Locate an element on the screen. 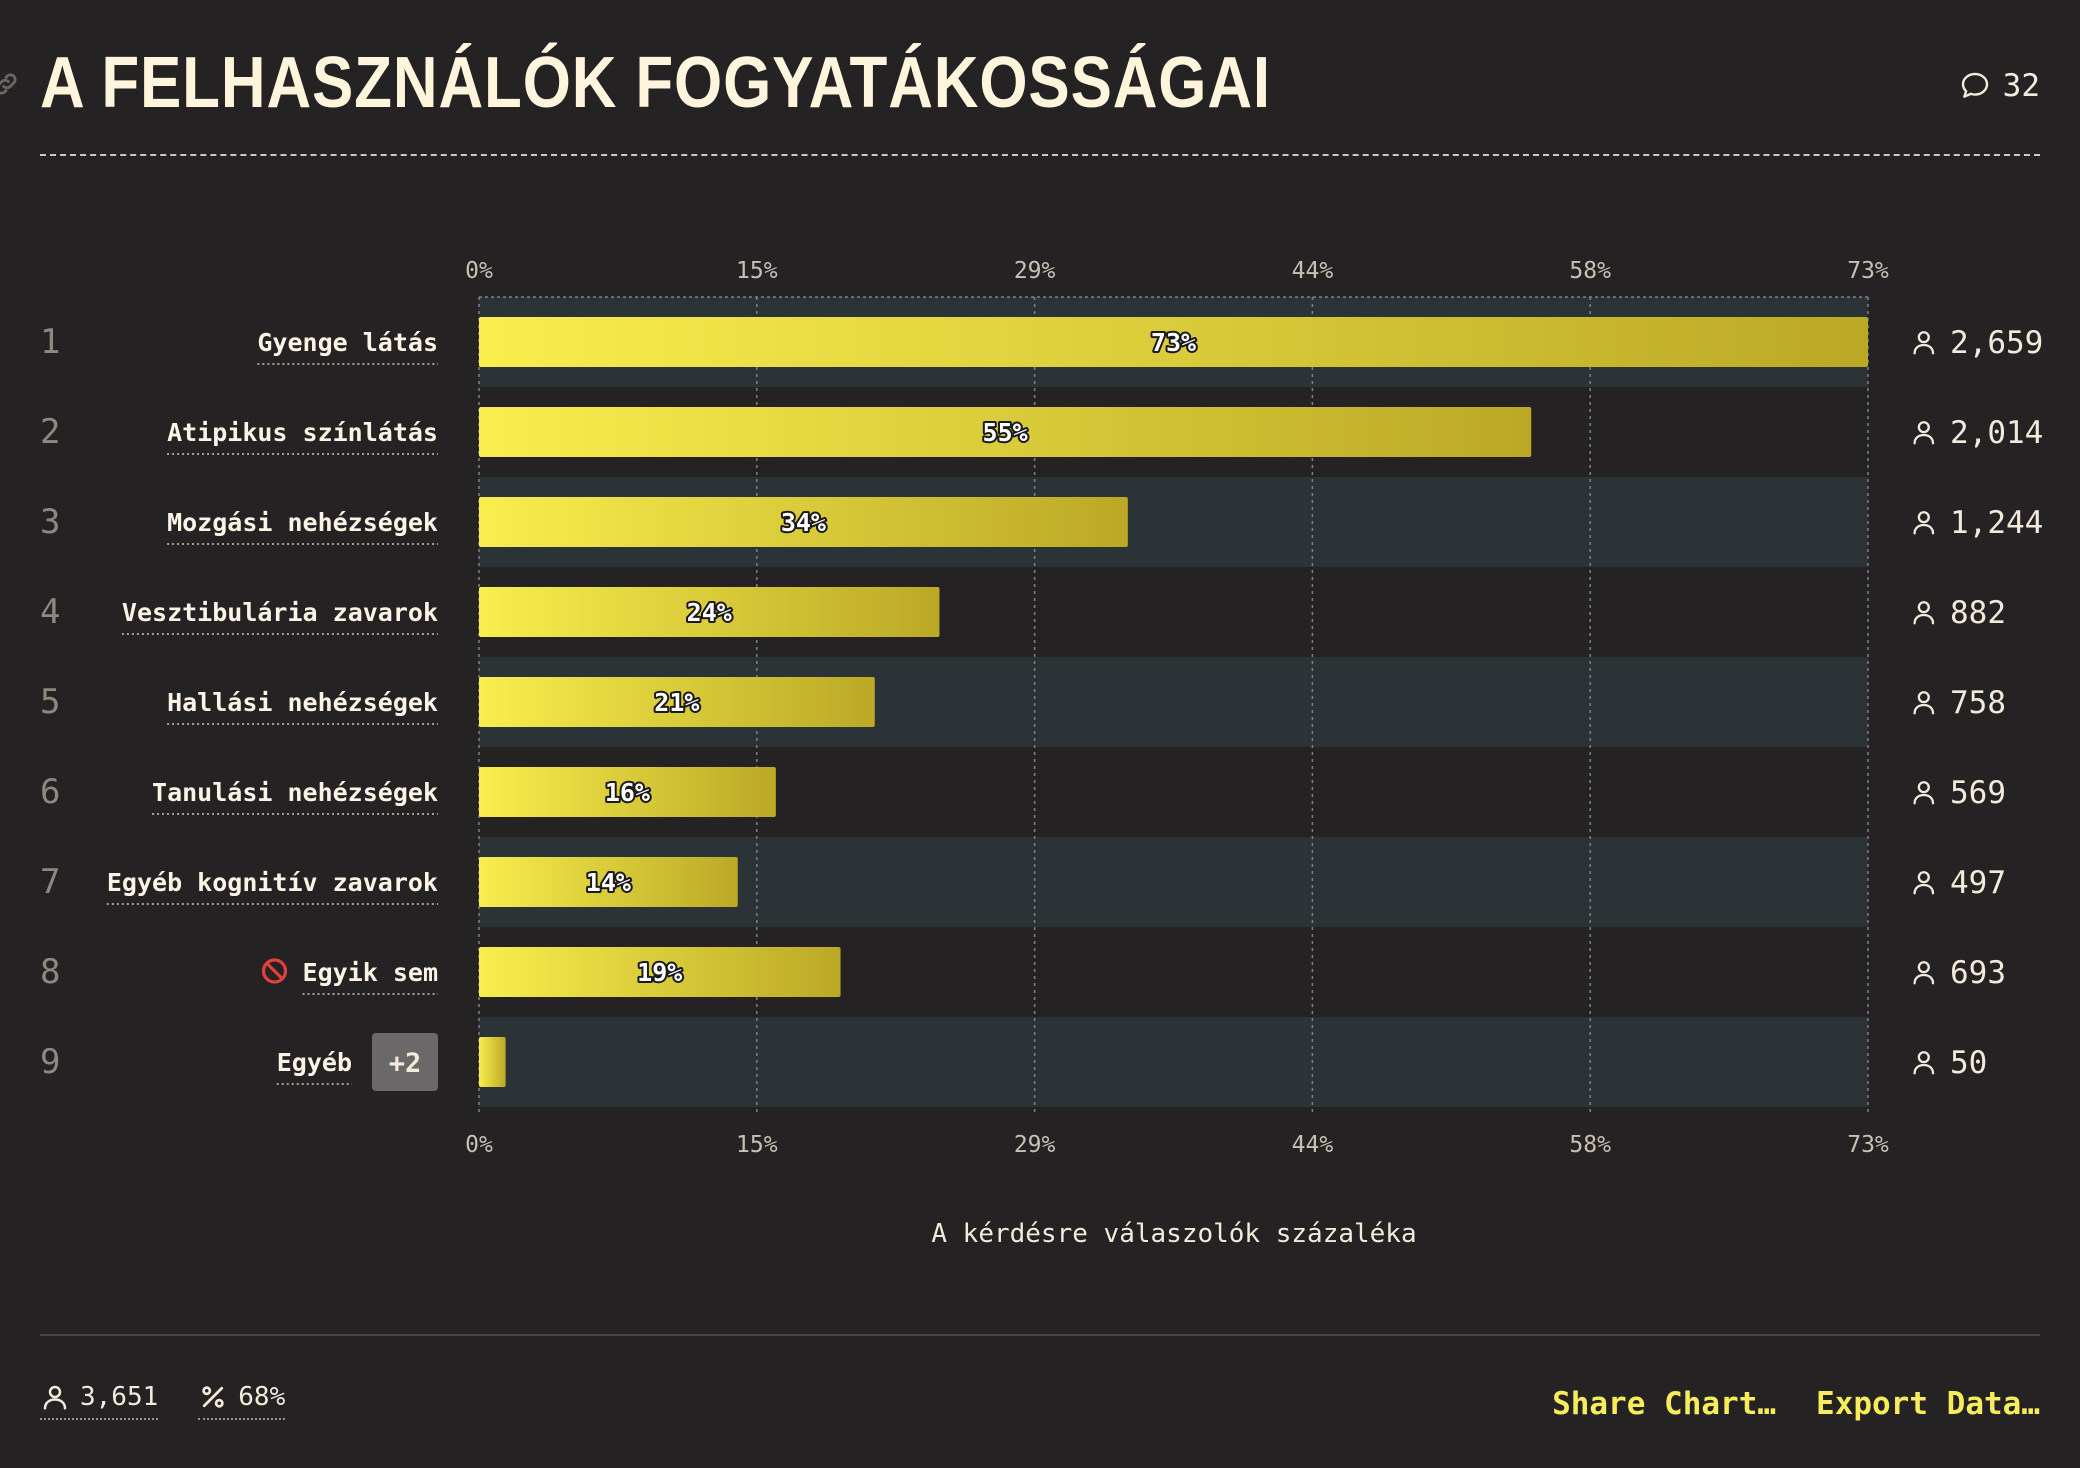 The image size is (2080, 1468). category-label: Atipikus színlátás is located at coordinates (302, 432).